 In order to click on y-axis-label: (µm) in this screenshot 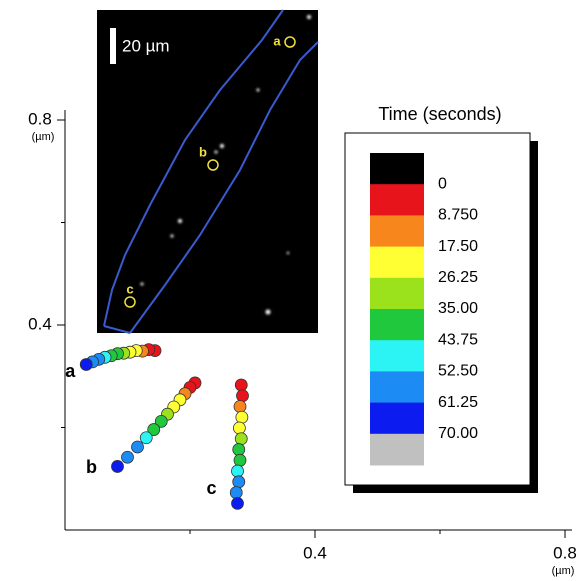, I will do `click(43, 137)`.